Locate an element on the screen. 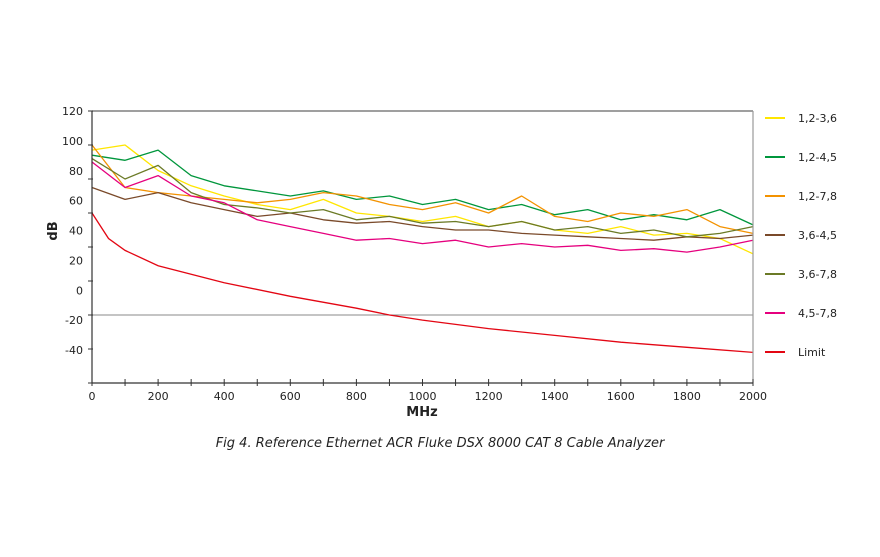  legend-label: 1,2-7,8 is located at coordinates (817, 196).